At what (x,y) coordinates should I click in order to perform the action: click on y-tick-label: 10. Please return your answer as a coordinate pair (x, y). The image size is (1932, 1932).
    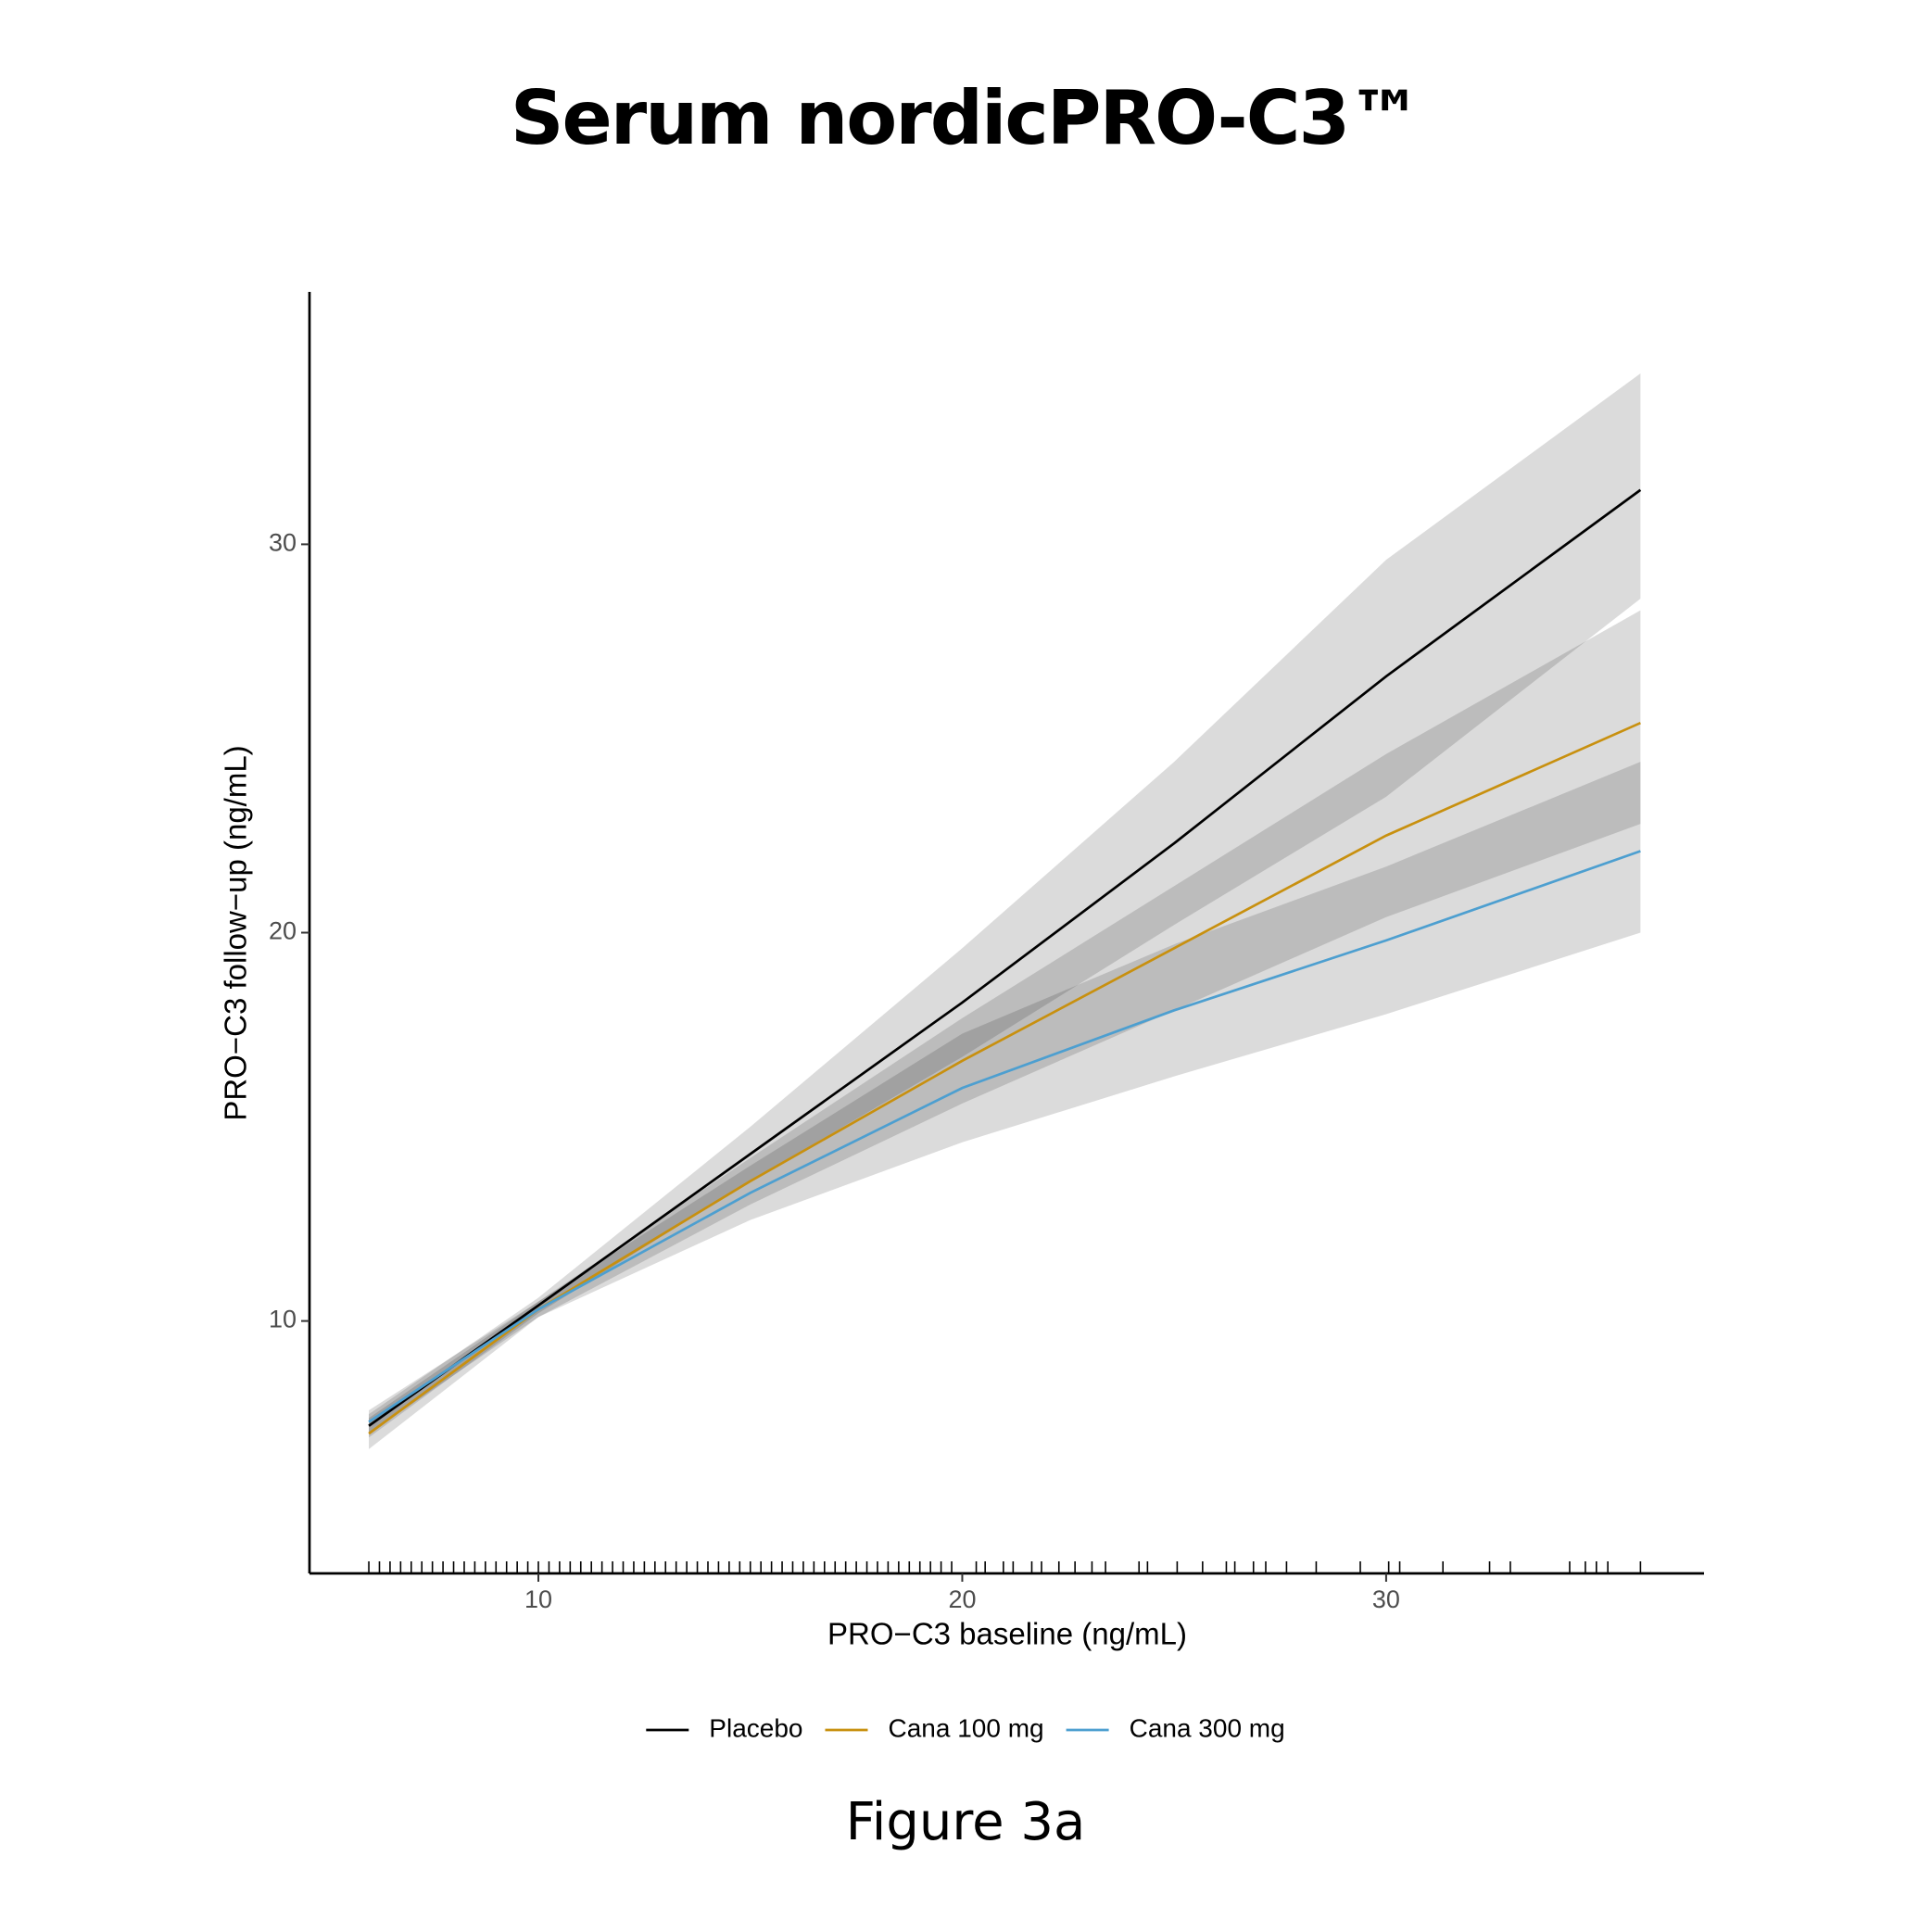
    Looking at the image, I should click on (283, 1320).